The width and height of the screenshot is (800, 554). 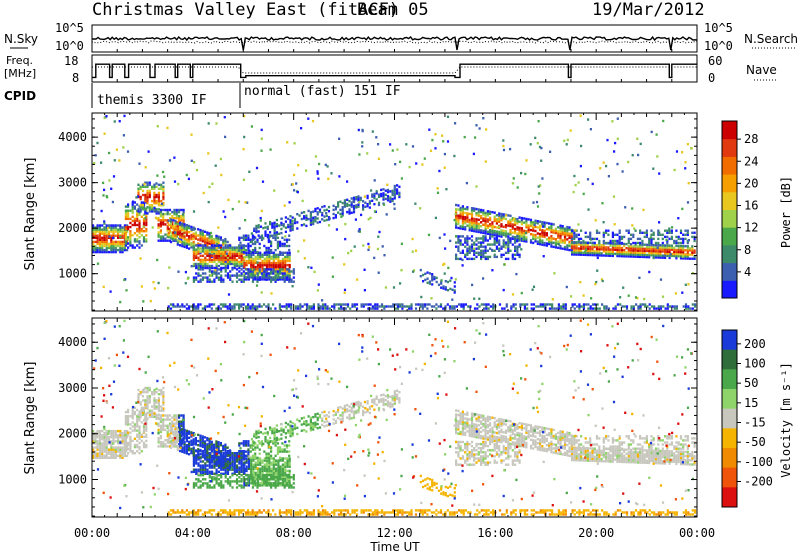 What do you see at coordinates (711, 78) in the screenshot?
I see `nave-tick-bottom: 0` at bounding box center [711, 78].